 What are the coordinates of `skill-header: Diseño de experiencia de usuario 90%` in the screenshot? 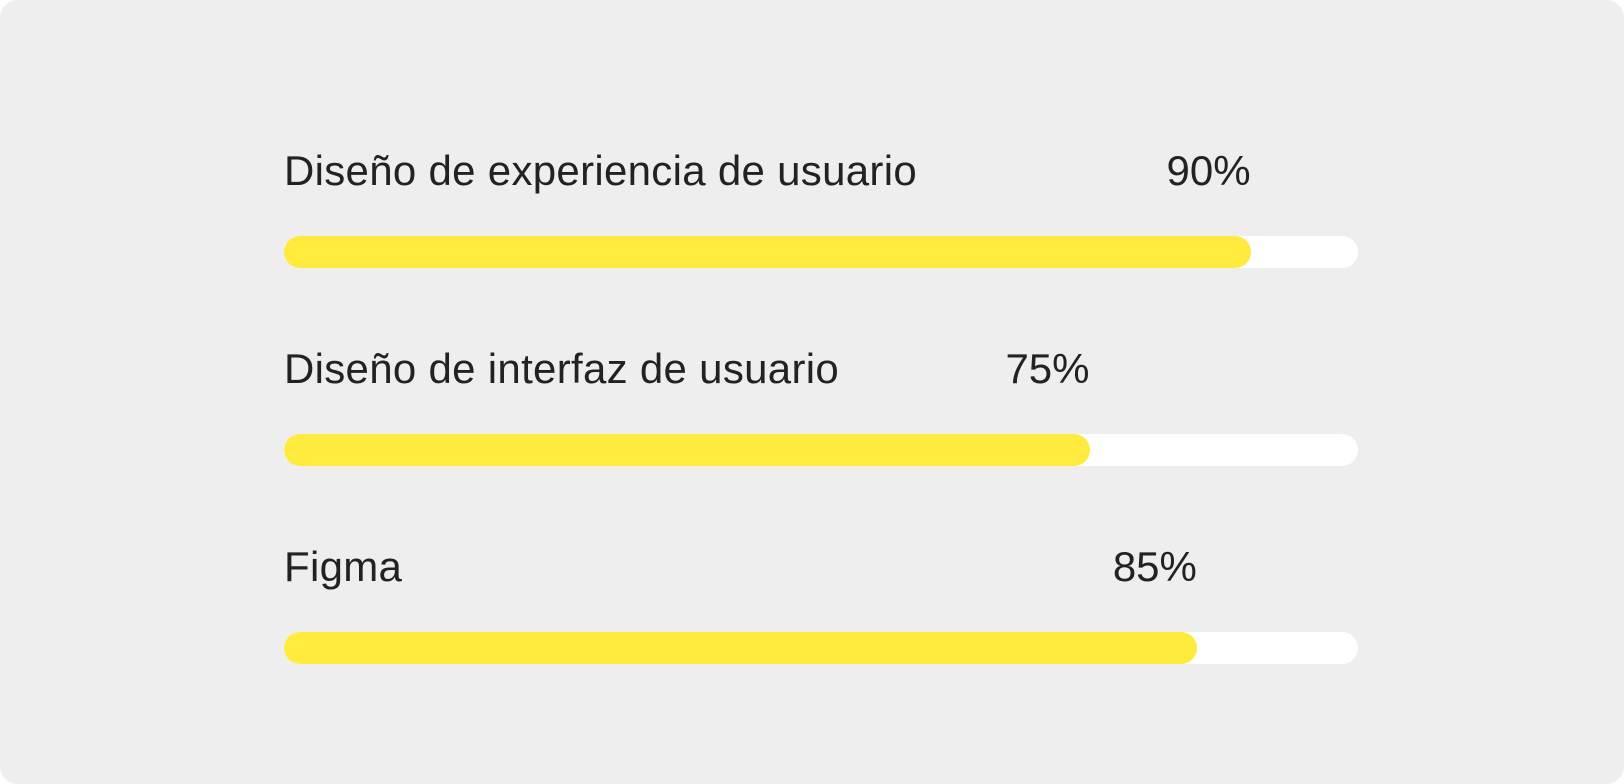 It's located at (821, 187).